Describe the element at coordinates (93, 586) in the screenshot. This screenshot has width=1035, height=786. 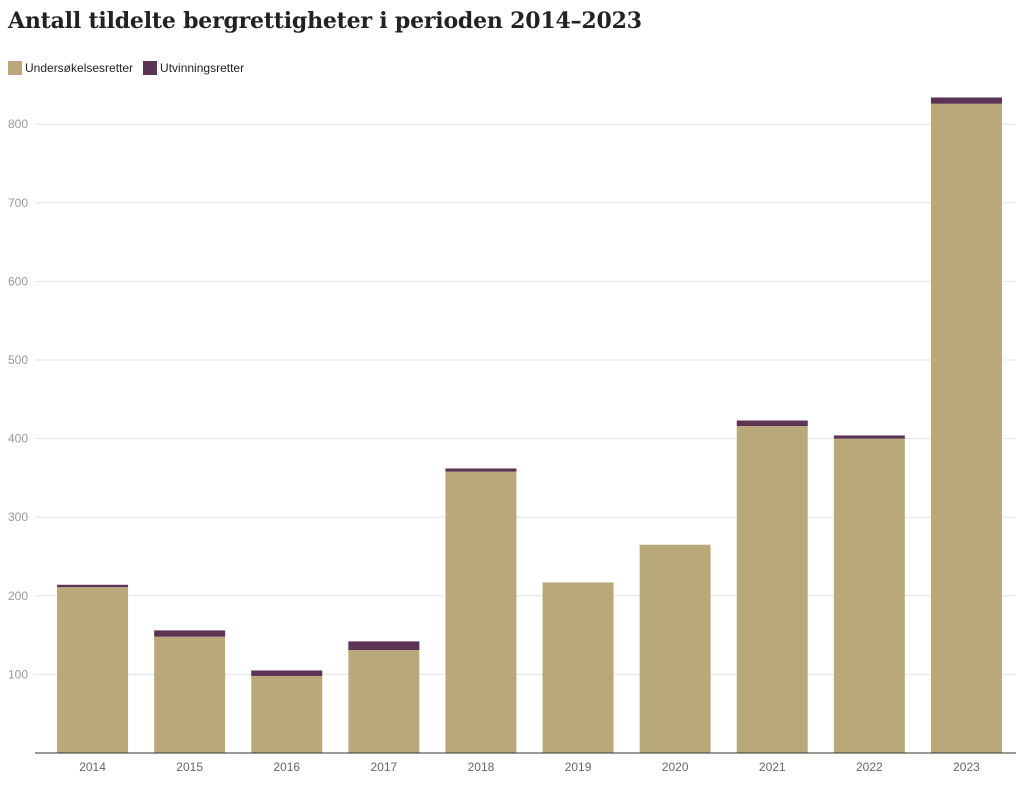
I see `bar-utvinningsretter-2014` at that location.